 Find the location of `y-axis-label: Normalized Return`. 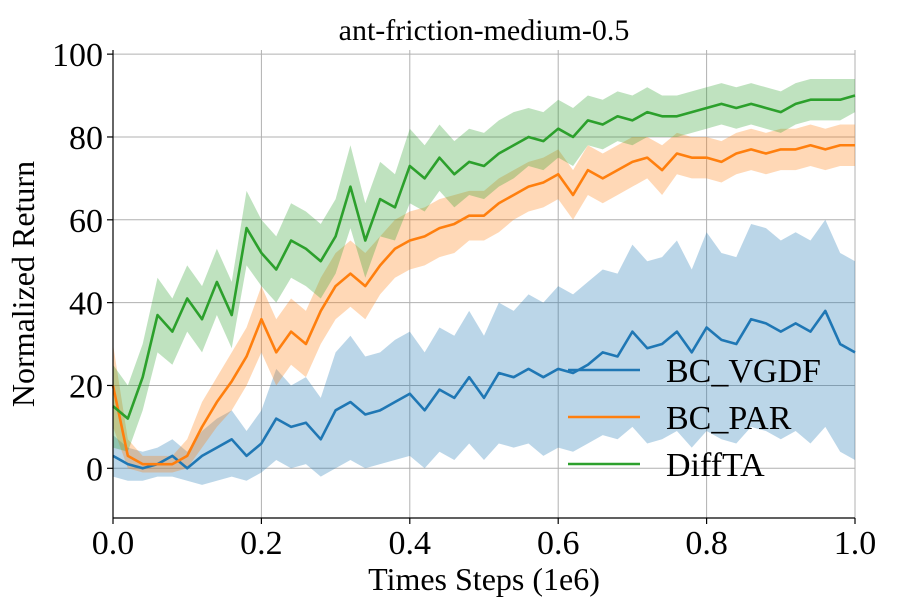

y-axis-label: Normalized Return is located at coordinates (23, 284).